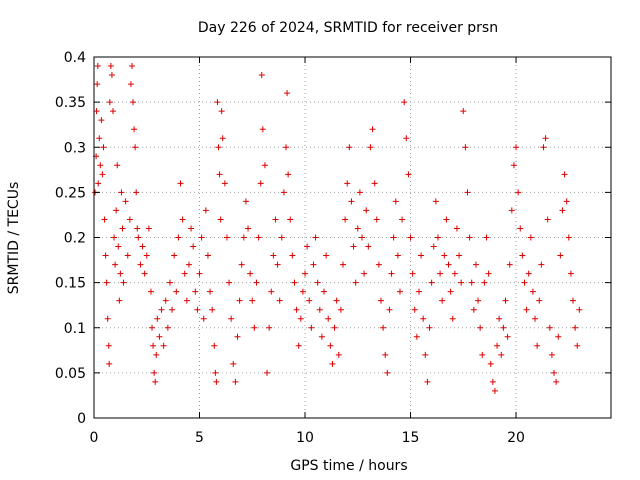 This screenshot has width=640, height=480. I want to click on y-axis-label: SRMTID / TECUs, so click(14, 238).